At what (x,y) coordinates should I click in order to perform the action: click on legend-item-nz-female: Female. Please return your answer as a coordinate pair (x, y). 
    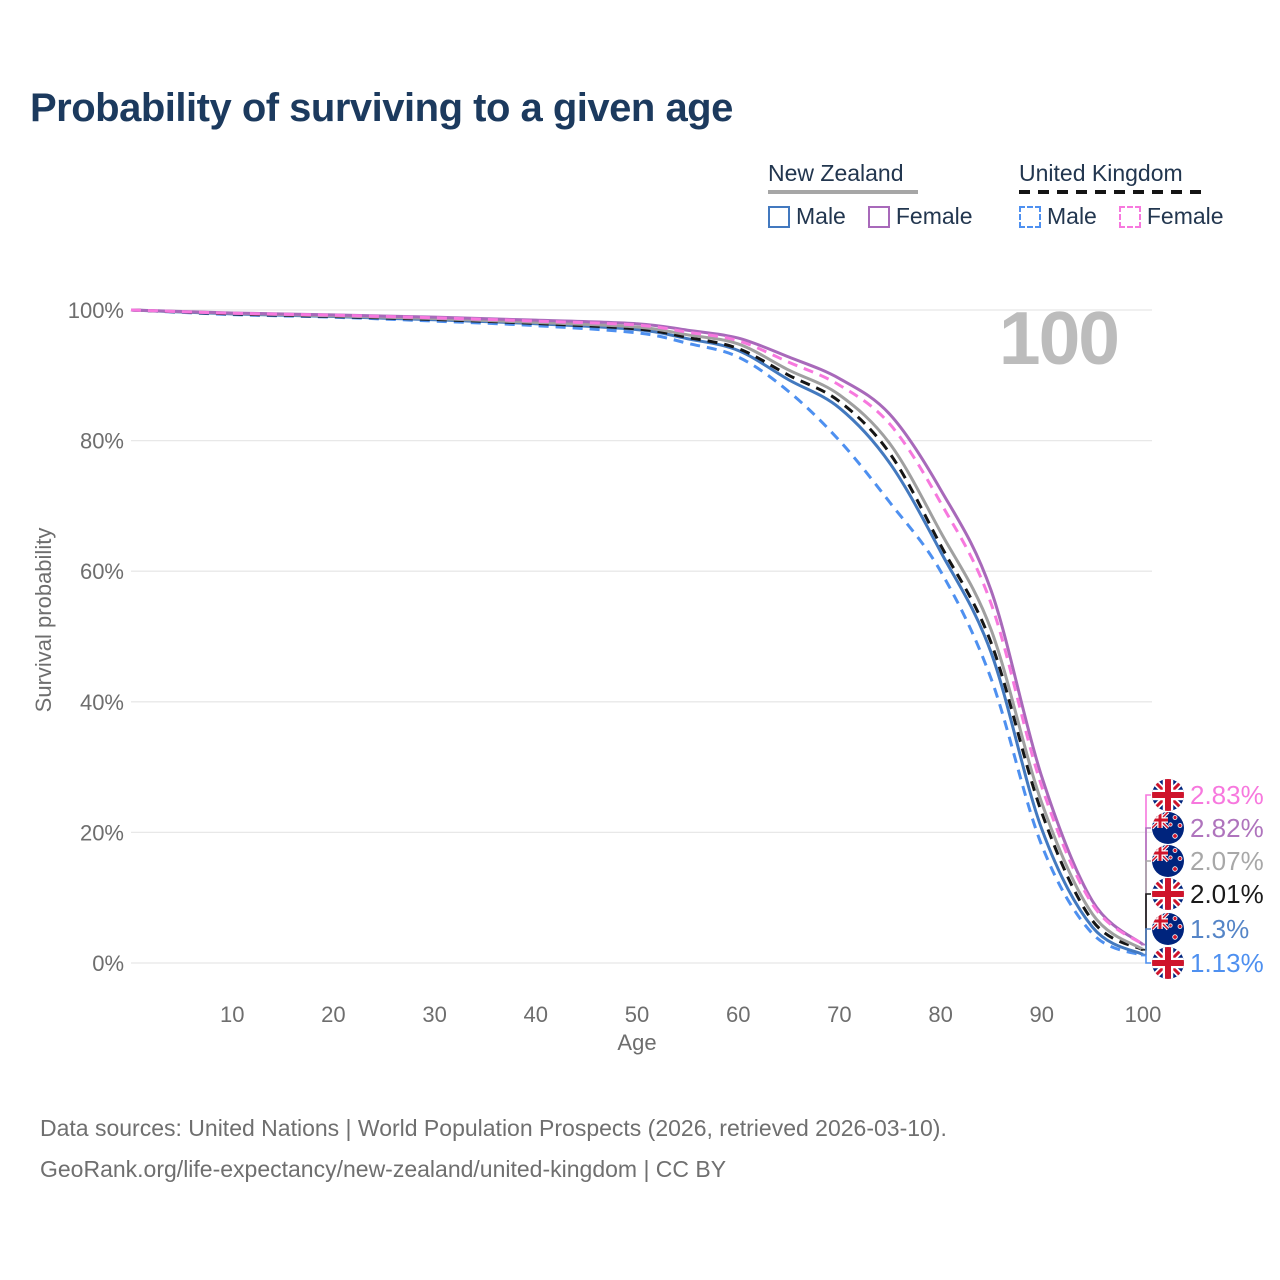
    Looking at the image, I should click on (920, 216).